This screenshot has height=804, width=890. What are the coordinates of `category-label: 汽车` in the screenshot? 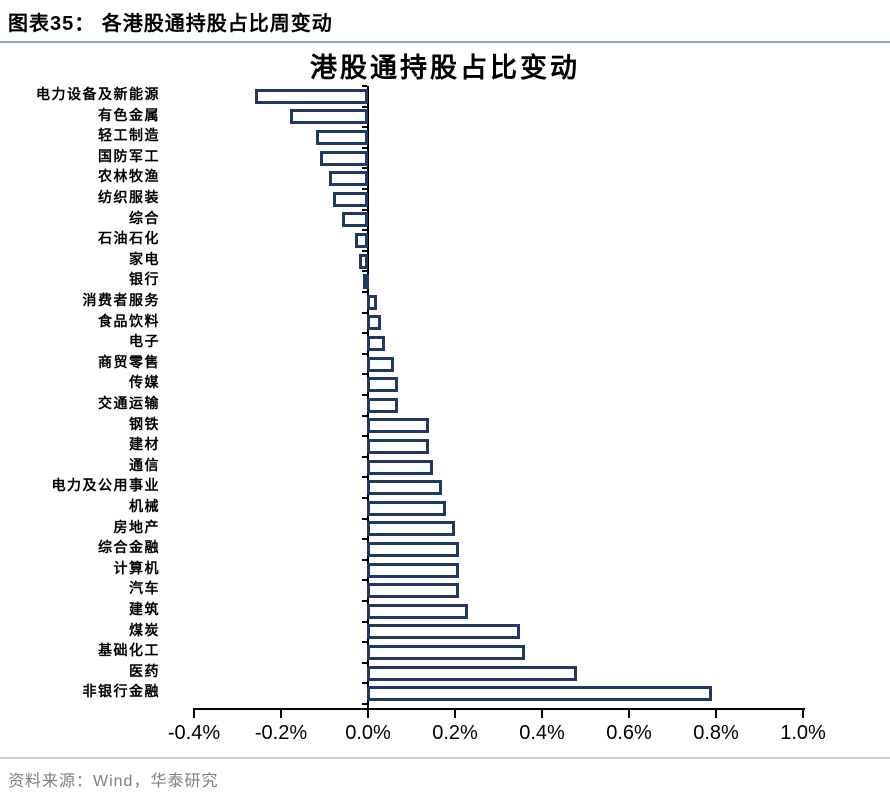 It's located at (144, 590).